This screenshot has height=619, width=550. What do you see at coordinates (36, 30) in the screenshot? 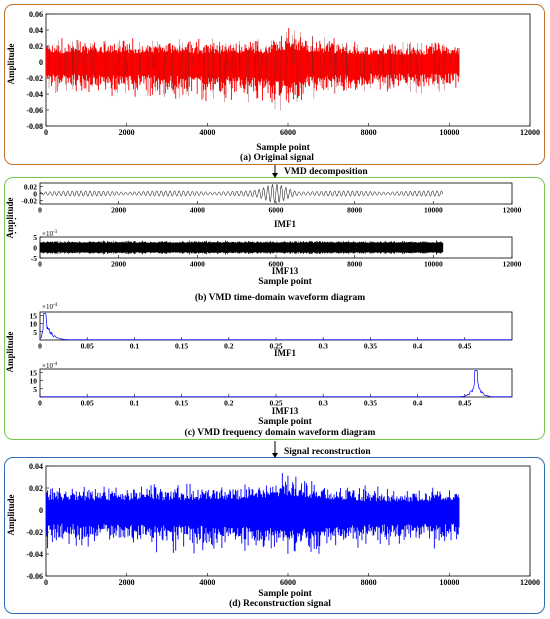
I see `panel-a-ytick-label: 0.04` at bounding box center [36, 30].